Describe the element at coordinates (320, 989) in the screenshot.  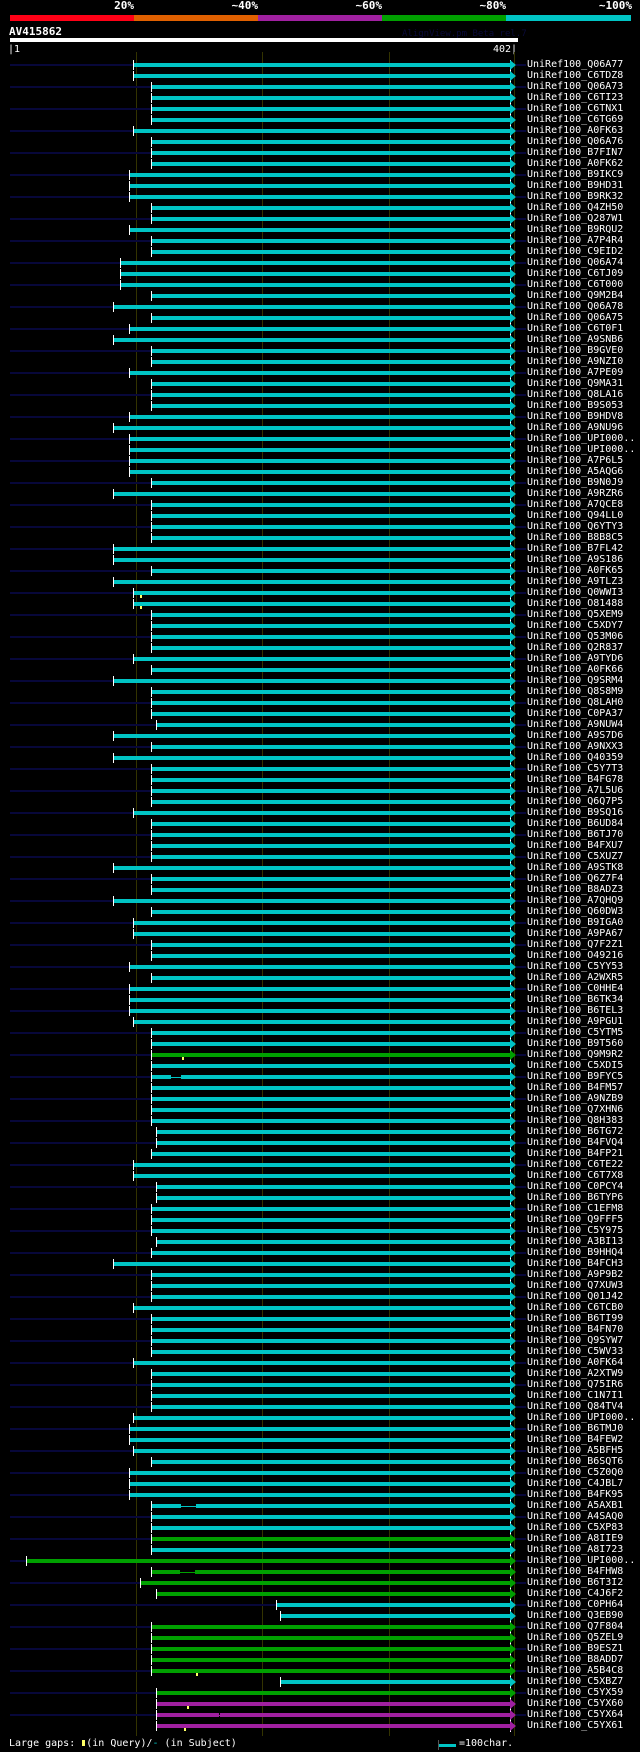
I see `hit-row: UniRef100_C0HHE4` at that location.